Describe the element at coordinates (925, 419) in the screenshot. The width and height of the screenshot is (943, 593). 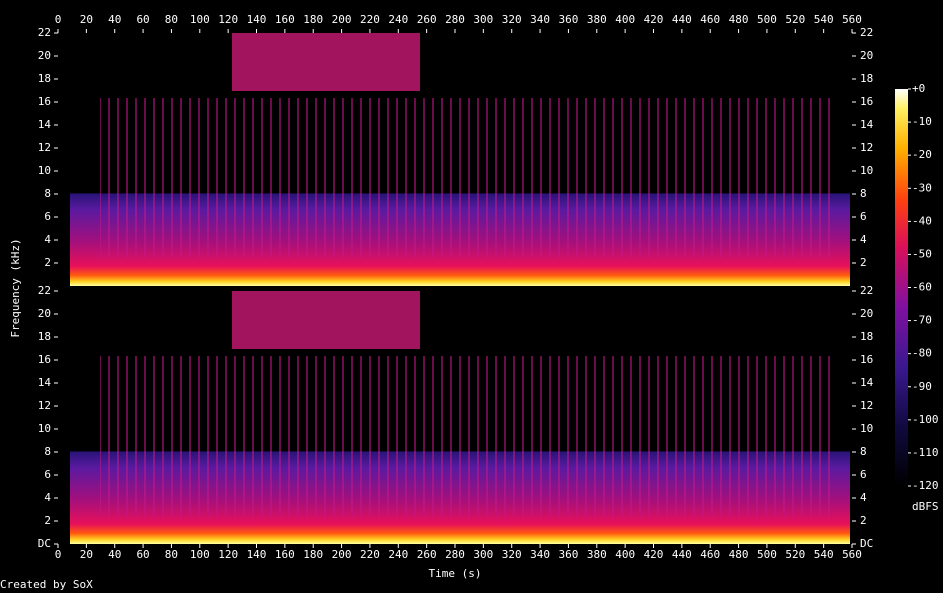
I see `colorbar-tick-label: -100` at that location.